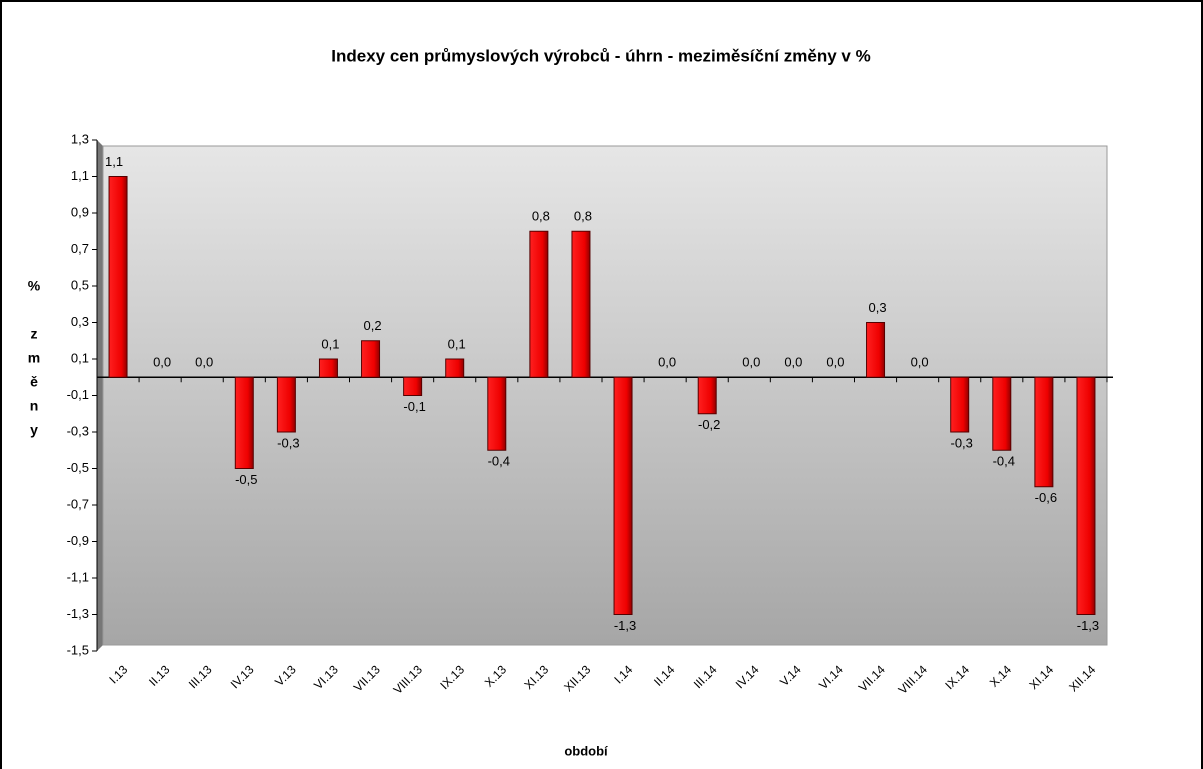 This screenshot has height=769, width=1203. Describe the element at coordinates (78, 503) in the screenshot. I see `y-tick-label: -0,7` at that location.